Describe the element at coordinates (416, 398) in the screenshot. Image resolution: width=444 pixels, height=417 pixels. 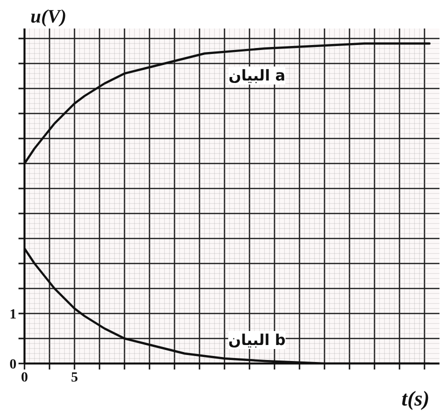
I see `x-axis-title: t(s)` at that location.